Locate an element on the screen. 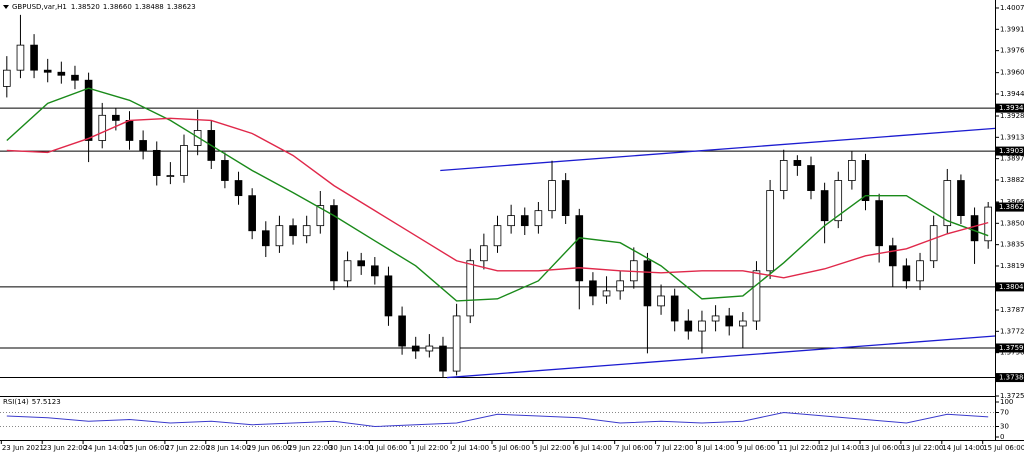 This screenshot has height=453, width=1024. rsi-header: RSI(14) 57.5123 is located at coordinates (32, 402).